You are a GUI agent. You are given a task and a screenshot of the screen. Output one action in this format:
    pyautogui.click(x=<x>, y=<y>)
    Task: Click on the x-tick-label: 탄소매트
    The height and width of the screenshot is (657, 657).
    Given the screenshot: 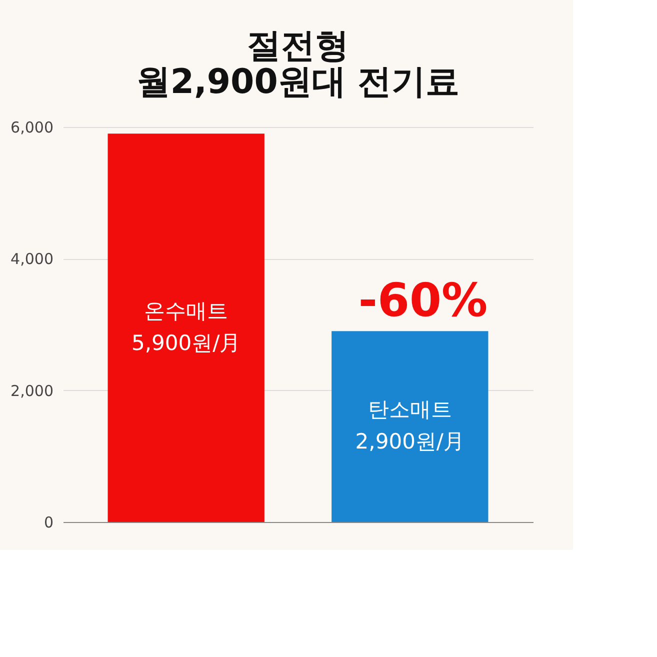 What is the action you would take?
    pyautogui.click(x=410, y=410)
    